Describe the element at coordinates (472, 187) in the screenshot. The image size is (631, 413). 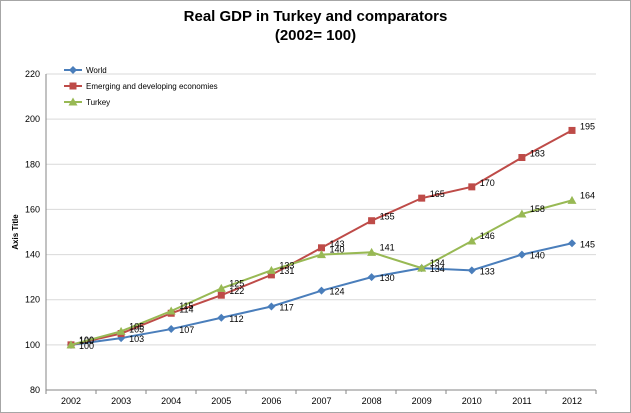
I see `data-point-emerging-and-developing-economies-2010` at that location.